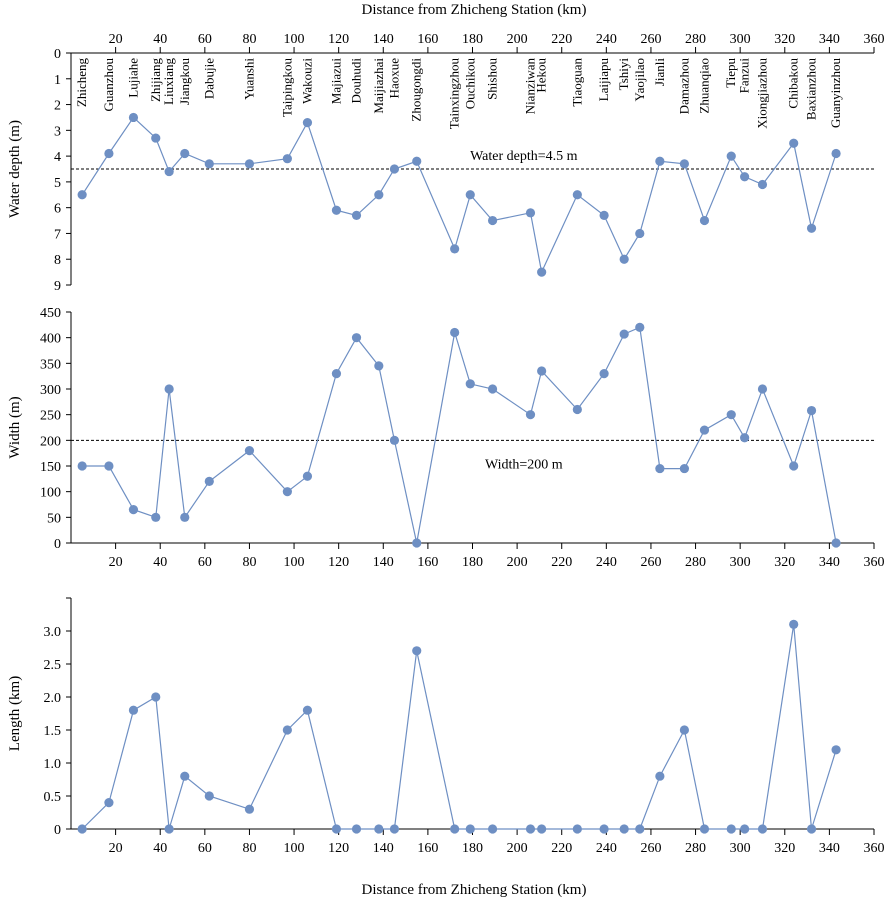 This screenshot has height=900, width=888. I want to click on y-tick-label: 250, so click(50, 416).